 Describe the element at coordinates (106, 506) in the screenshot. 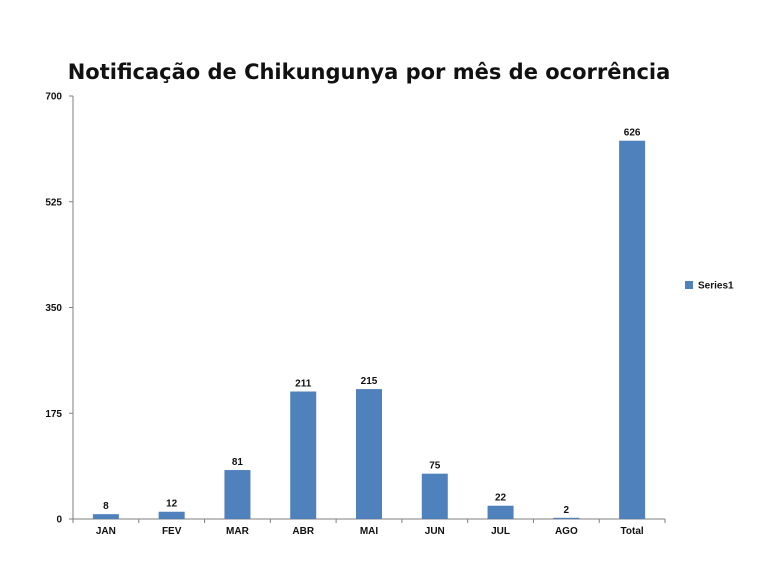

I see `data-label-jan: 8` at that location.